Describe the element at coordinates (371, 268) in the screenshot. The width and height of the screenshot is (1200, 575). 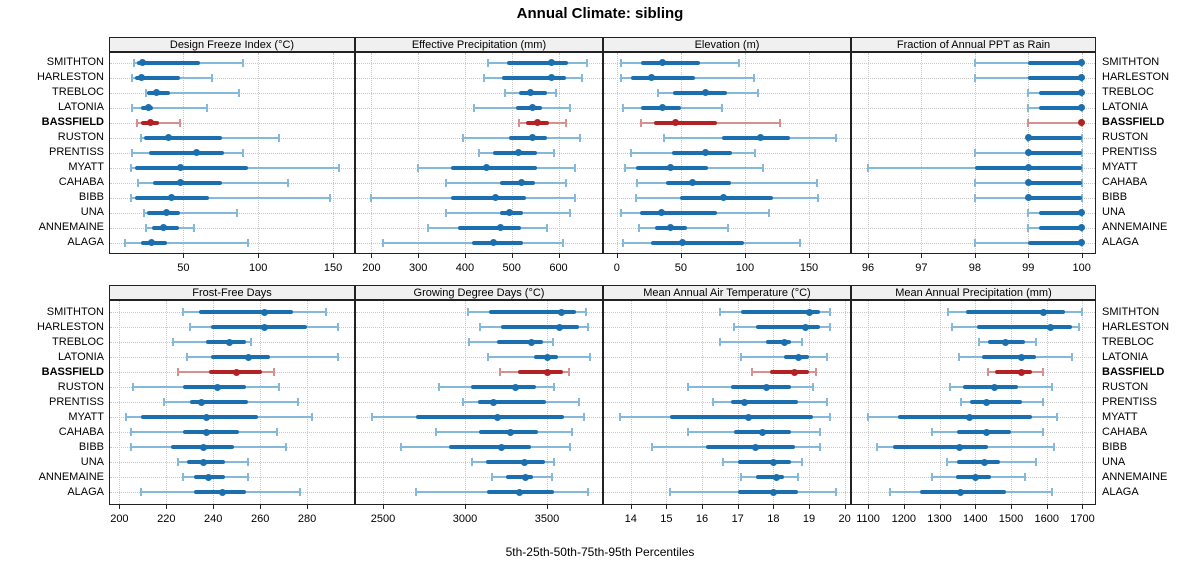
I see `x-tick-label: 200` at that location.